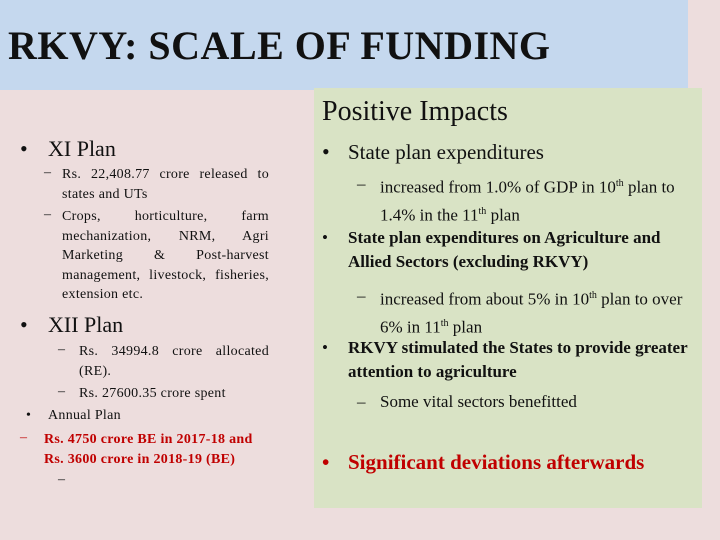  I want to click on xi-plan-heading: XI Plan, so click(82, 148).